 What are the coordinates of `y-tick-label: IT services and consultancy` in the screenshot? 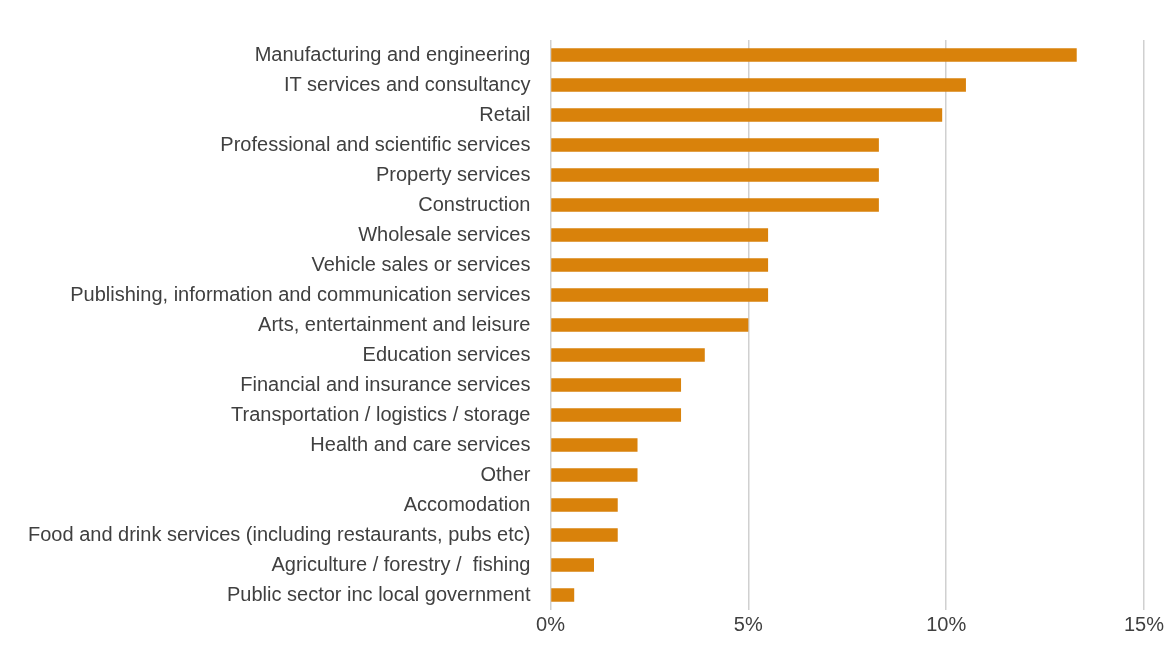 It's located at (407, 83).